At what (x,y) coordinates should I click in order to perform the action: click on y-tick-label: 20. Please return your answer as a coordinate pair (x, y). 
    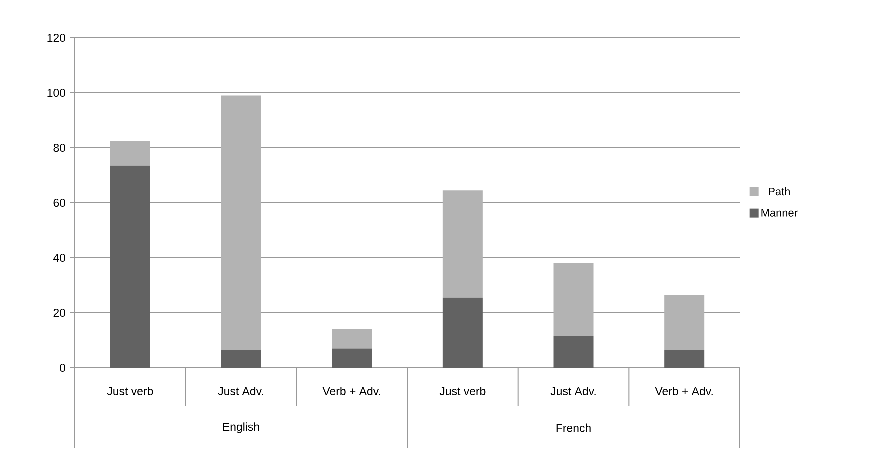
    Looking at the image, I should click on (60, 313).